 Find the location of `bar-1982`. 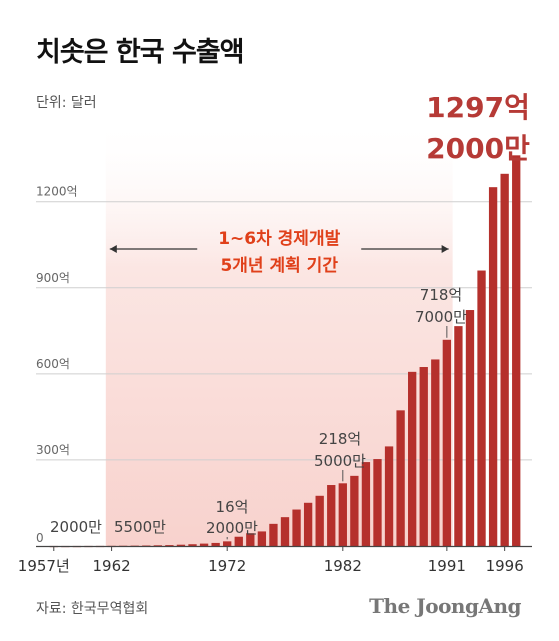

bar-1982 is located at coordinates (342, 514).